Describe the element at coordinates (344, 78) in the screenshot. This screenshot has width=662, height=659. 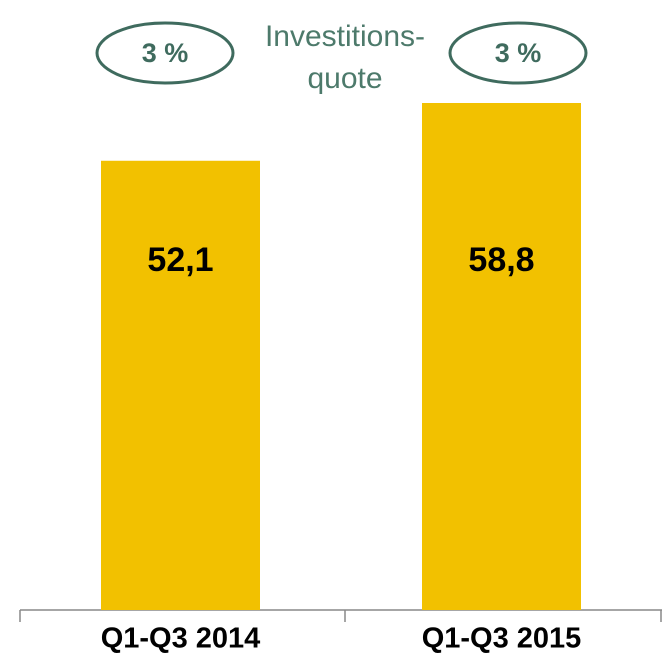
I see `rate-title: quote` at that location.